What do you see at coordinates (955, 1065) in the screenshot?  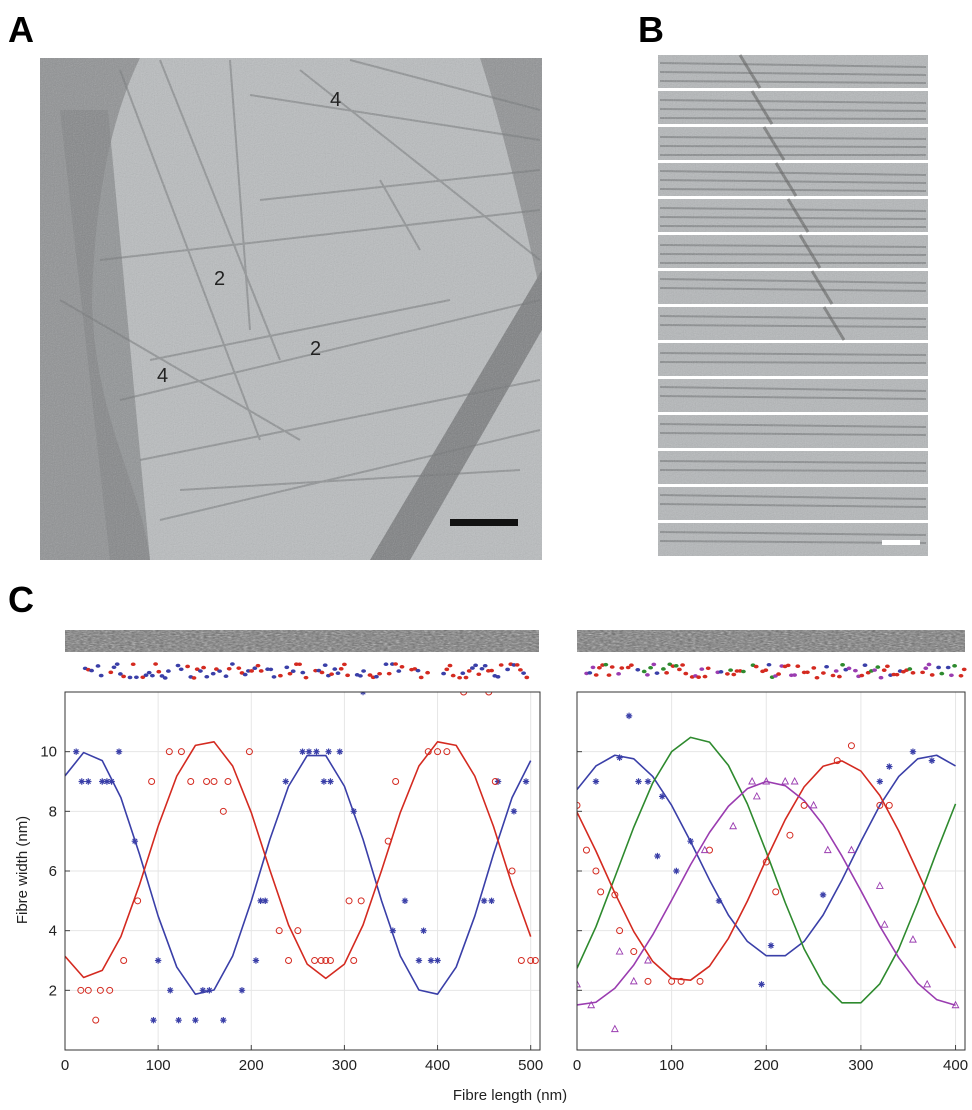 I see `x-tick-label: 400` at bounding box center [955, 1065].